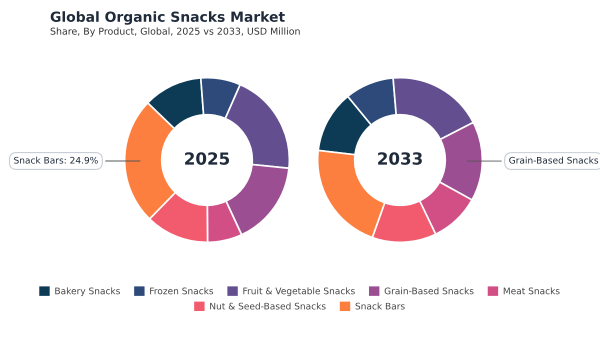 This screenshot has width=600, height=338. Describe the element at coordinates (87, 291) in the screenshot. I see `legend-label: Bakery Snacks` at that location.